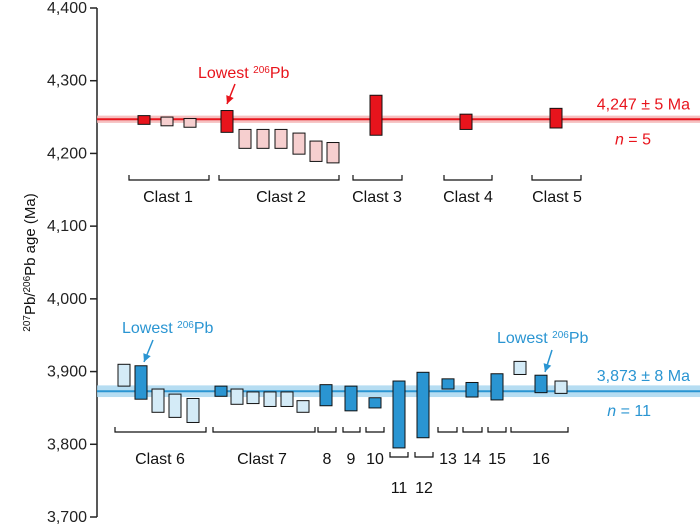 This screenshot has height=531, width=700. I want to click on y-tick-label: 3,900, so click(67, 372).